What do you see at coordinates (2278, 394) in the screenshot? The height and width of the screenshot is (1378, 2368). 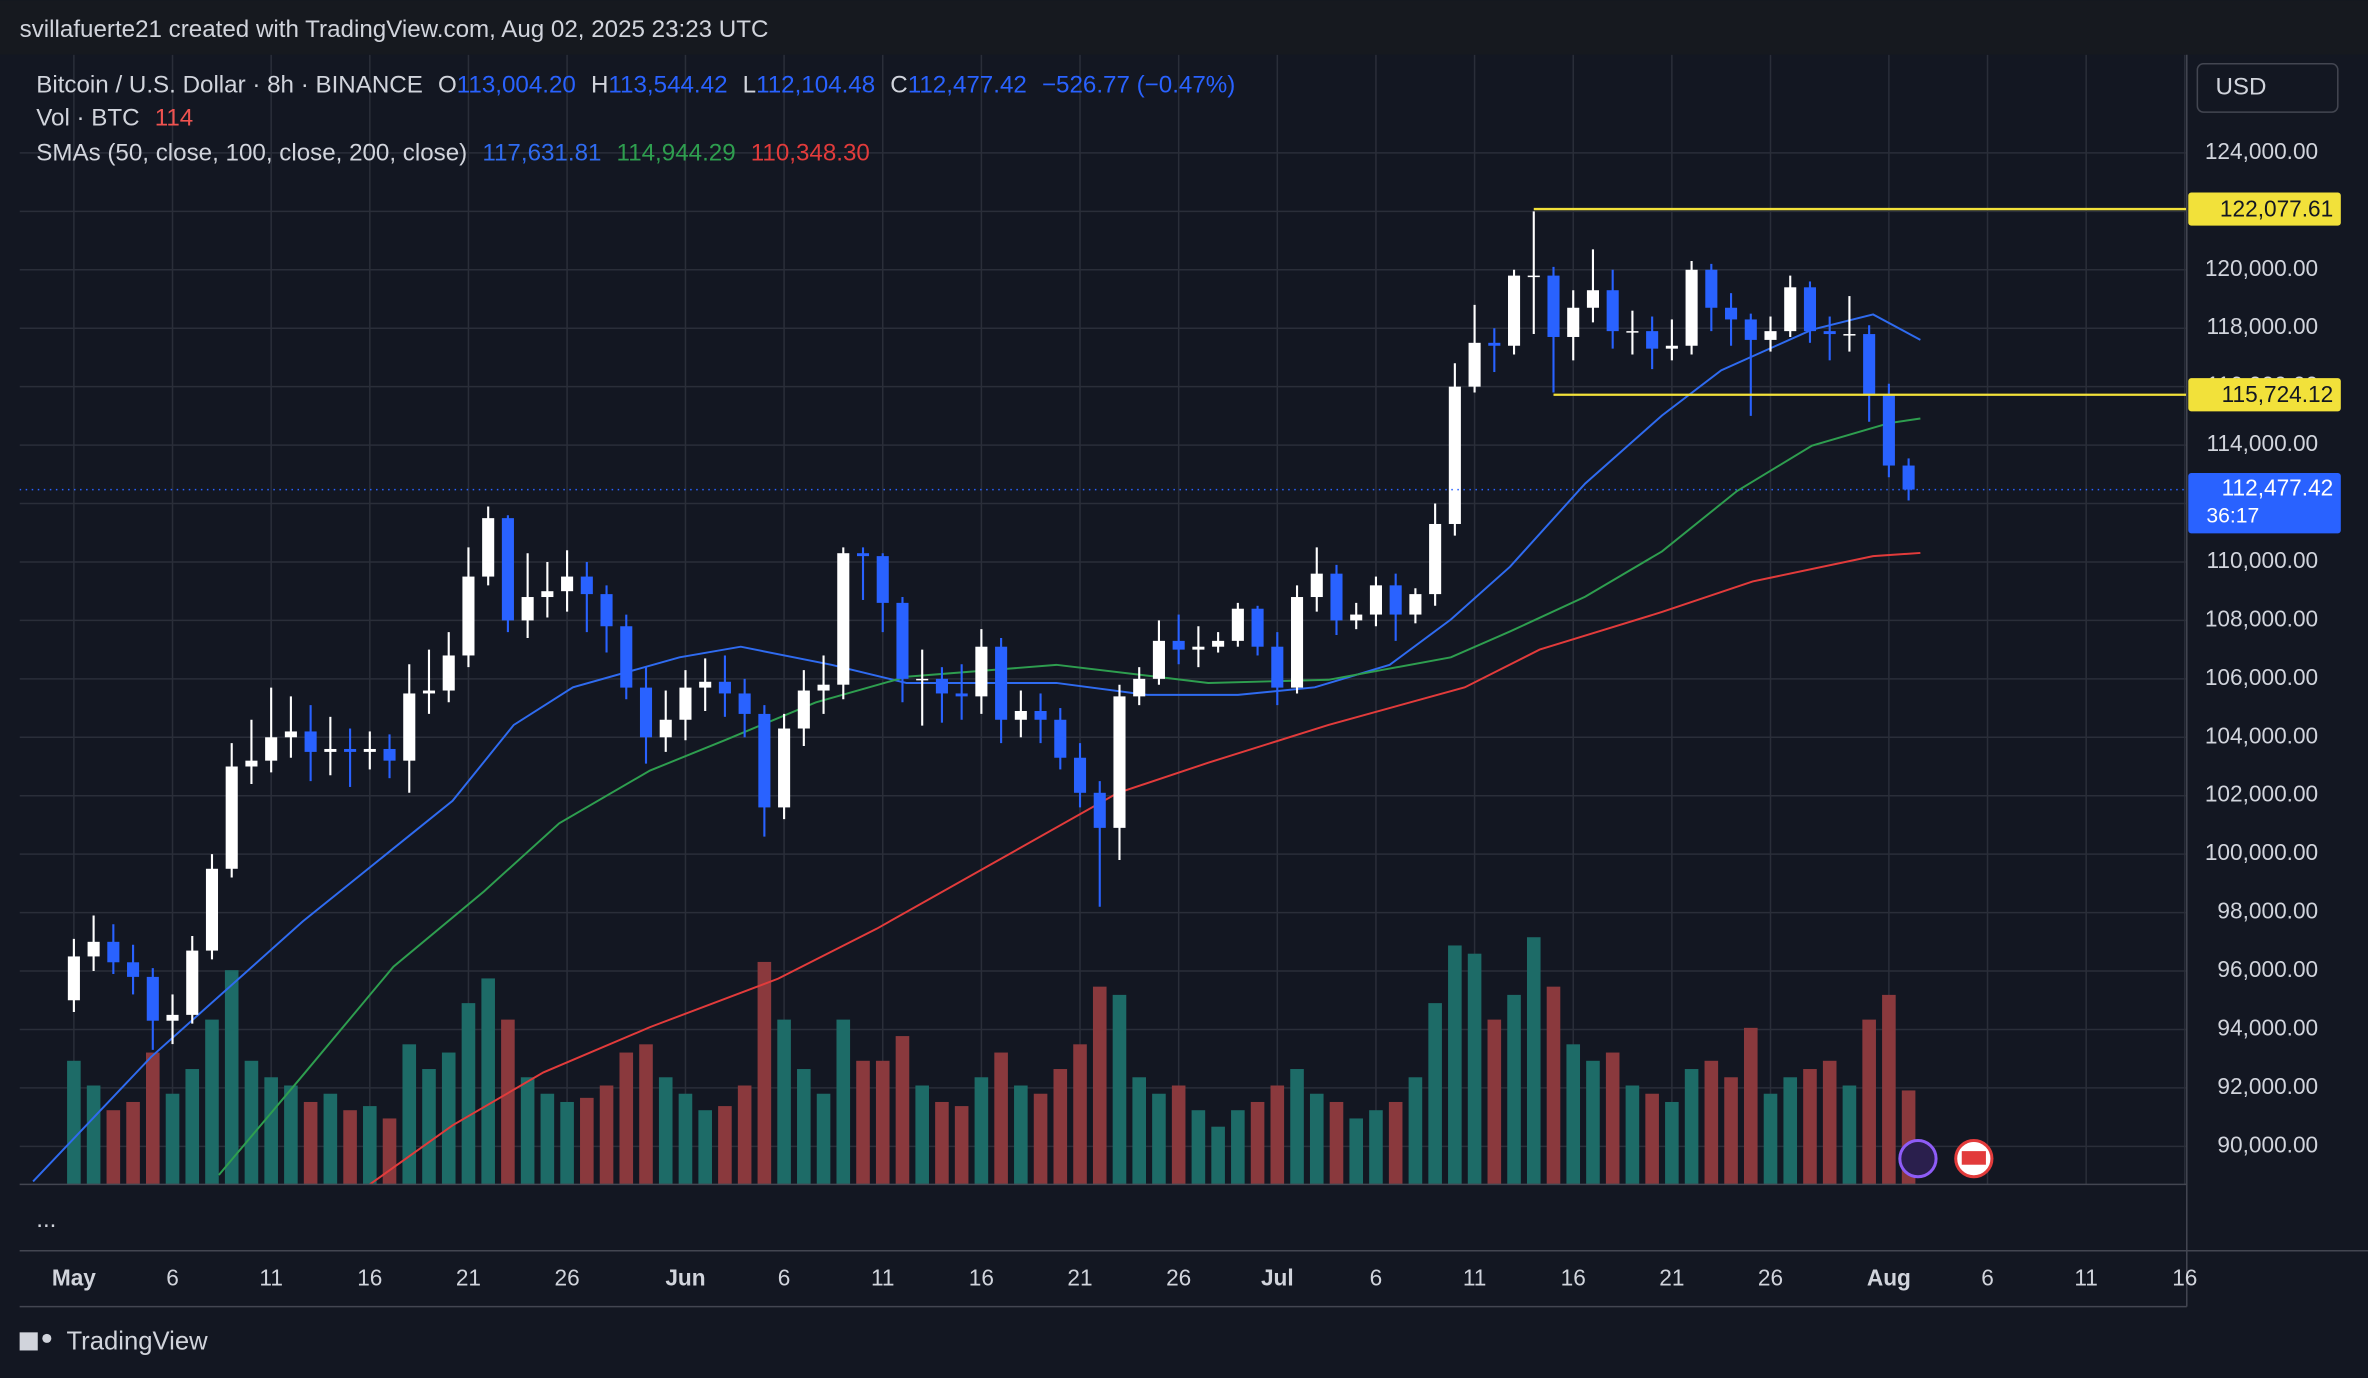 I see `level-label: 115,724.12` at bounding box center [2278, 394].